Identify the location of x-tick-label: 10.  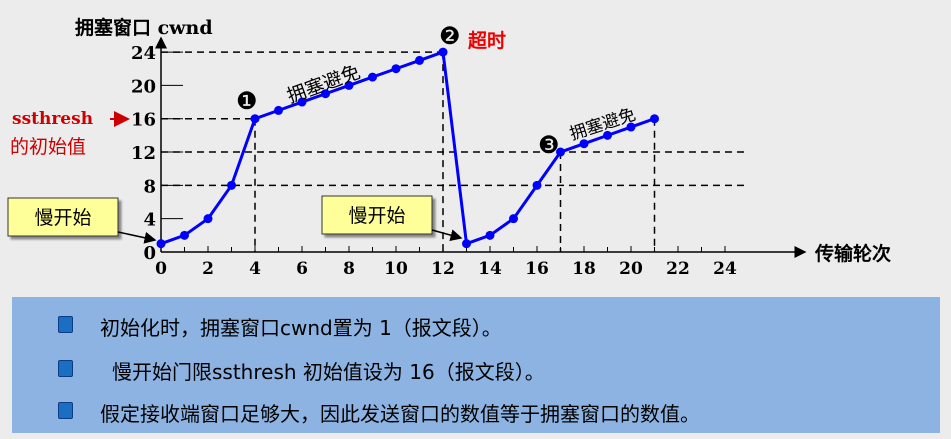
(396, 269).